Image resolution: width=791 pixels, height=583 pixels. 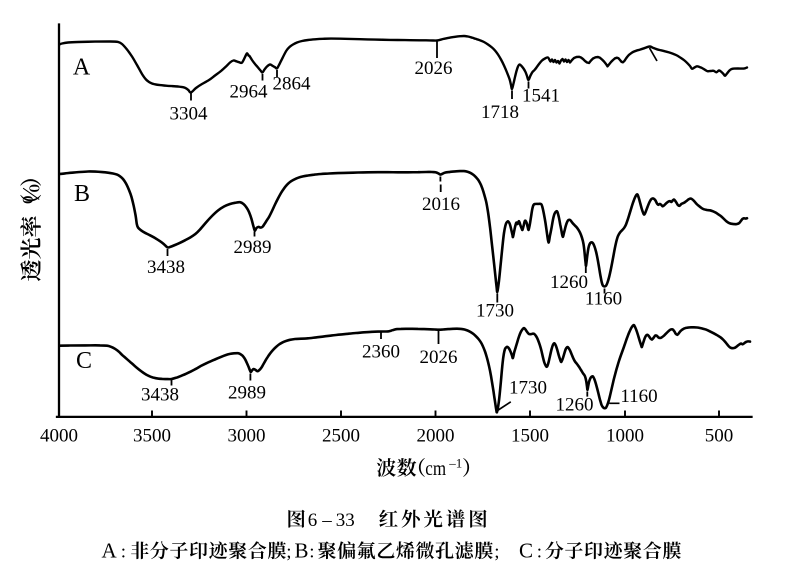 What do you see at coordinates (435, 469) in the screenshot?
I see `svg-text: cm` at bounding box center [435, 469].